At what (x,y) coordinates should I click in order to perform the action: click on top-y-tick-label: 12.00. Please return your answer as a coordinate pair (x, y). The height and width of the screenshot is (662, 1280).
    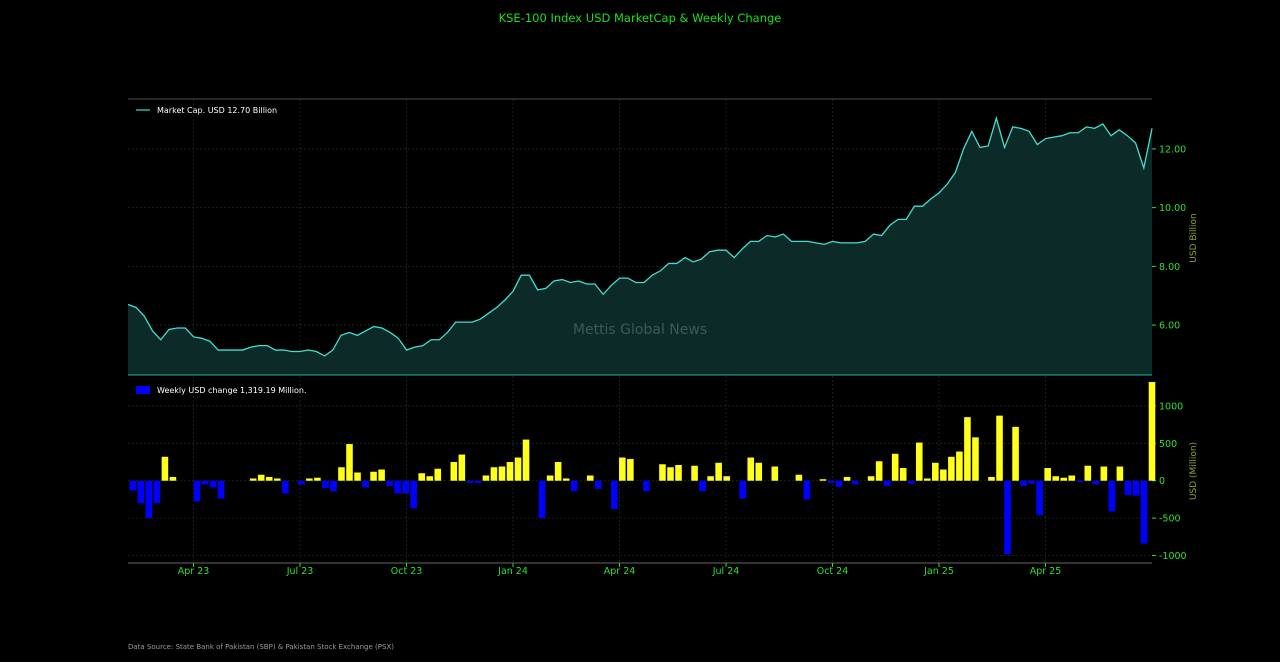
    Looking at the image, I should click on (1172, 149).